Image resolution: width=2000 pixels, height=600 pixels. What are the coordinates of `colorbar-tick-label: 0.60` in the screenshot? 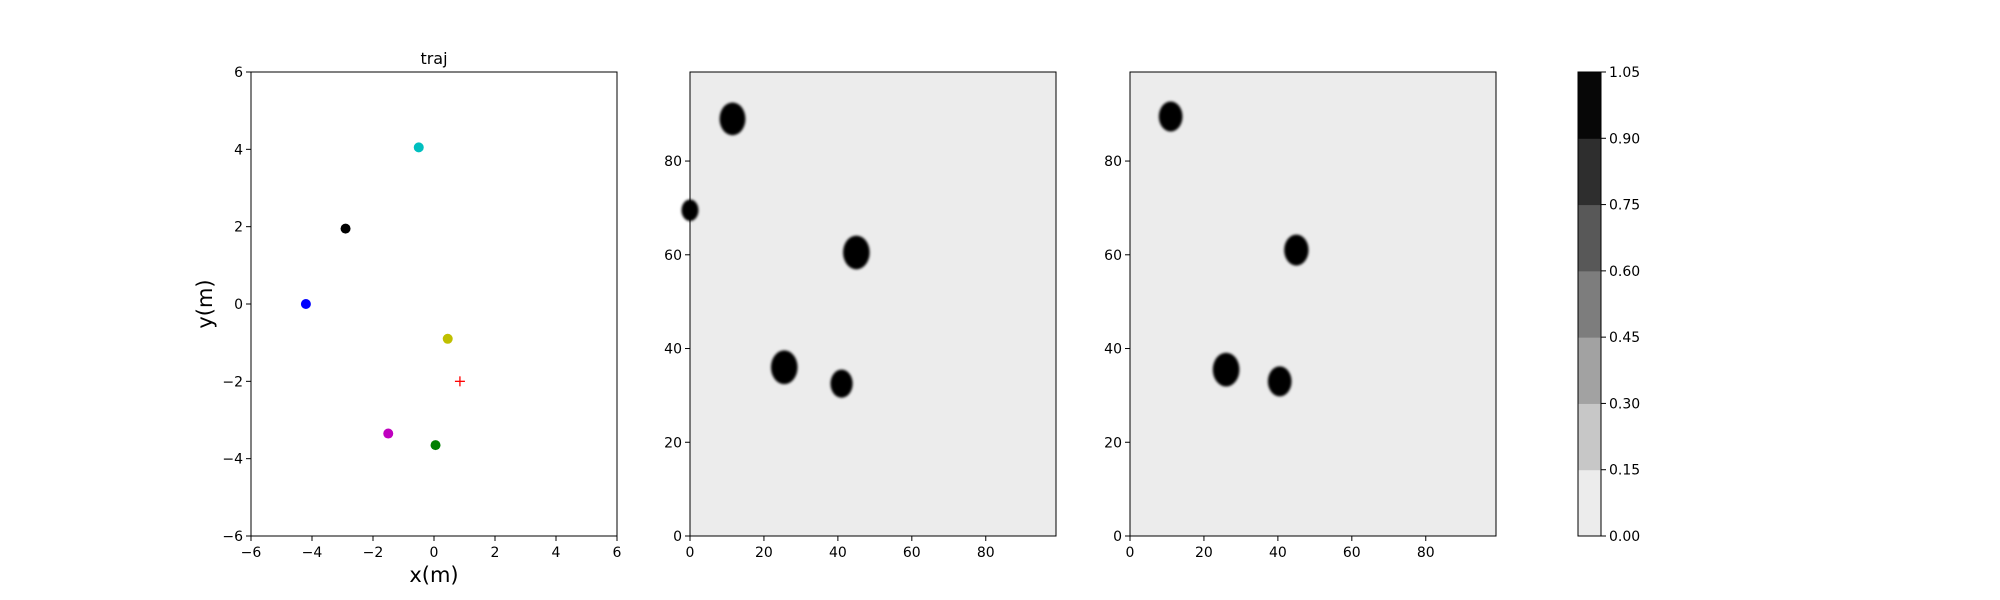 It's located at (1624, 272).